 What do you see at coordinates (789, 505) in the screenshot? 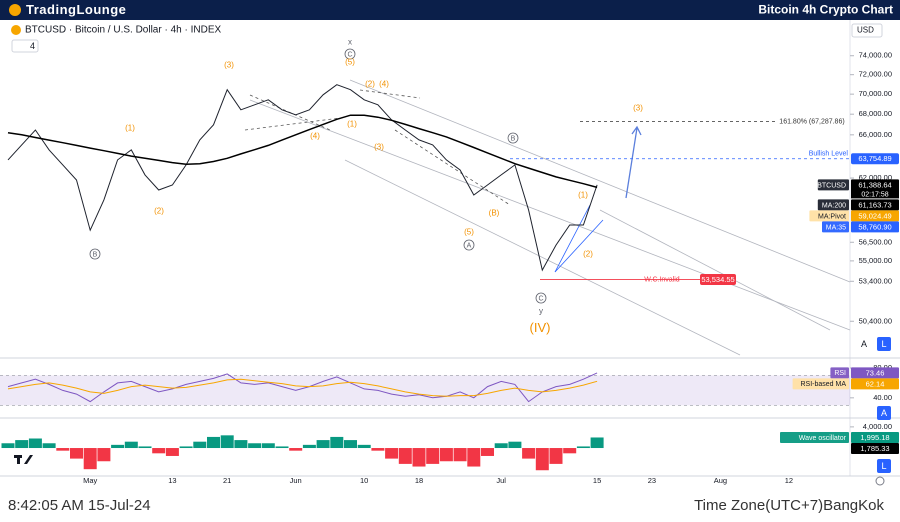
I see `footer-timezone: Time Zone(UTC+7)BangKok` at bounding box center [789, 505].